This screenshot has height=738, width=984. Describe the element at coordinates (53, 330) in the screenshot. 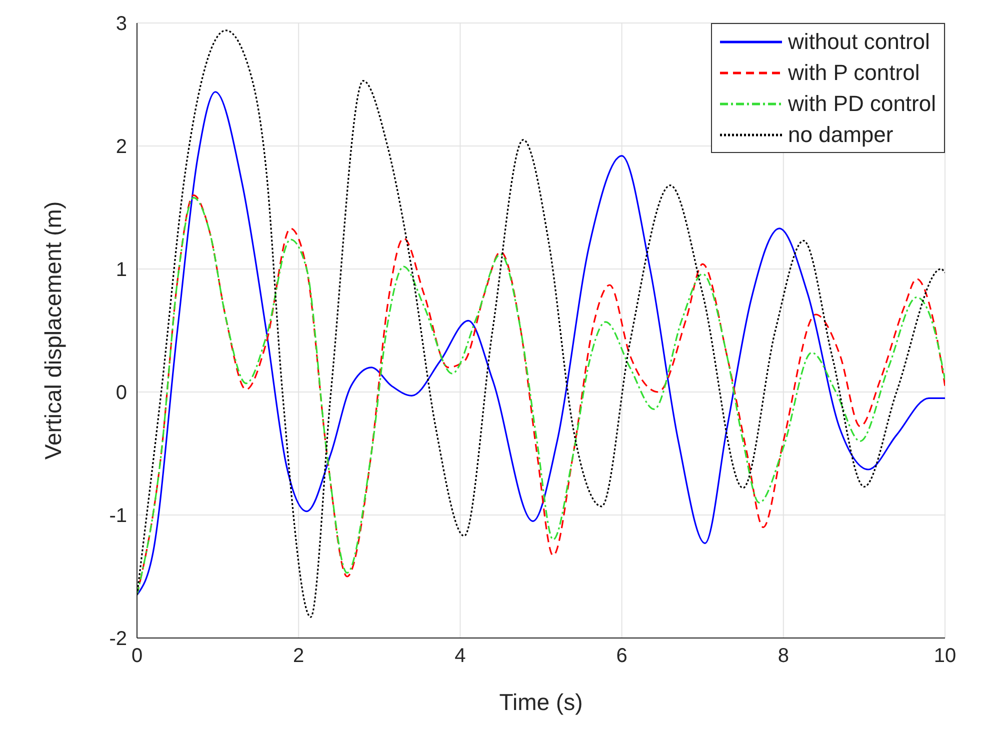

I see `y-axis-title: Vertical displacement (m)` at that location.